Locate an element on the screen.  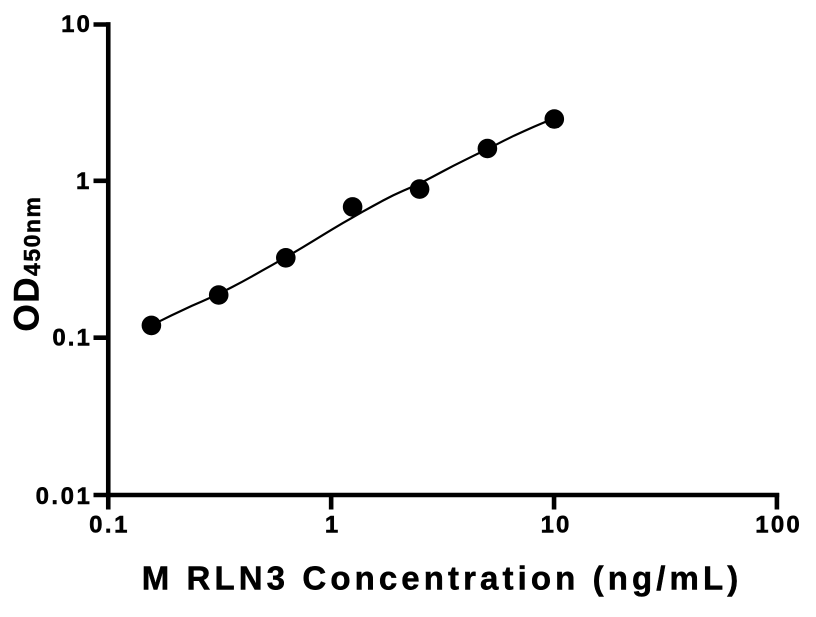
svg-text: 0.01 is located at coordinates (64, 496).